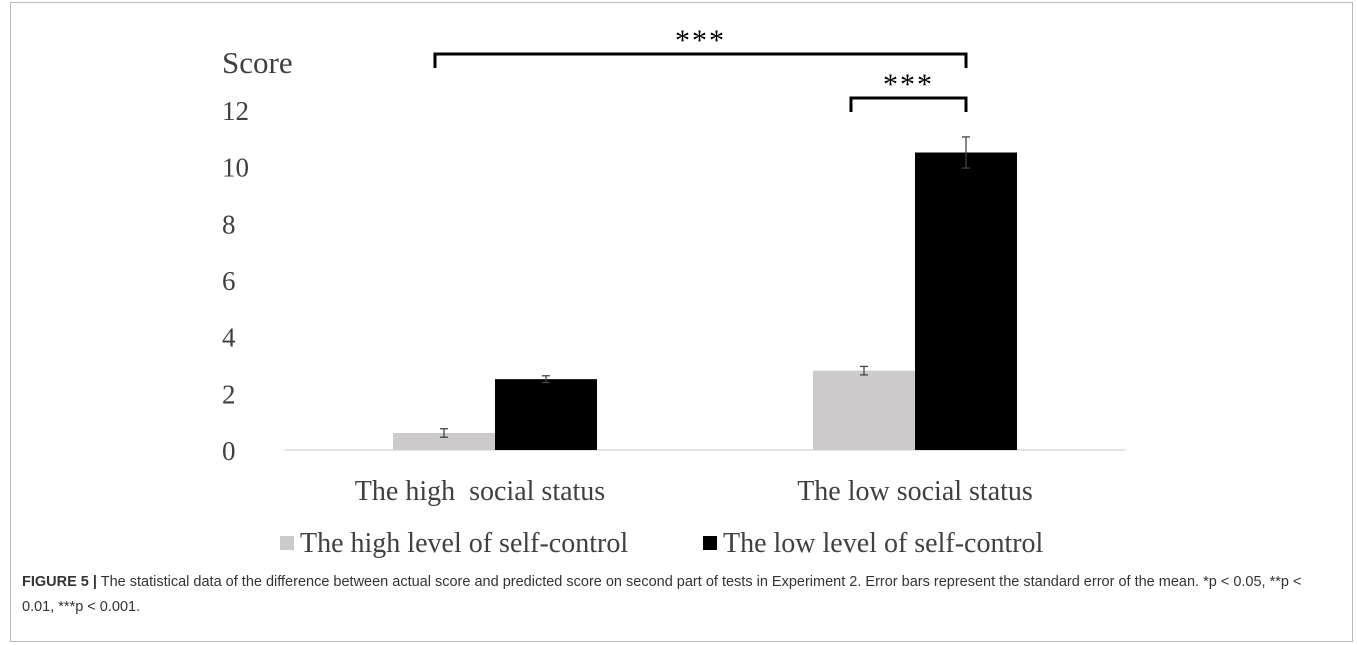 The image size is (1357, 645). I want to click on caption-label: FIGURE 5 |, so click(59, 582).